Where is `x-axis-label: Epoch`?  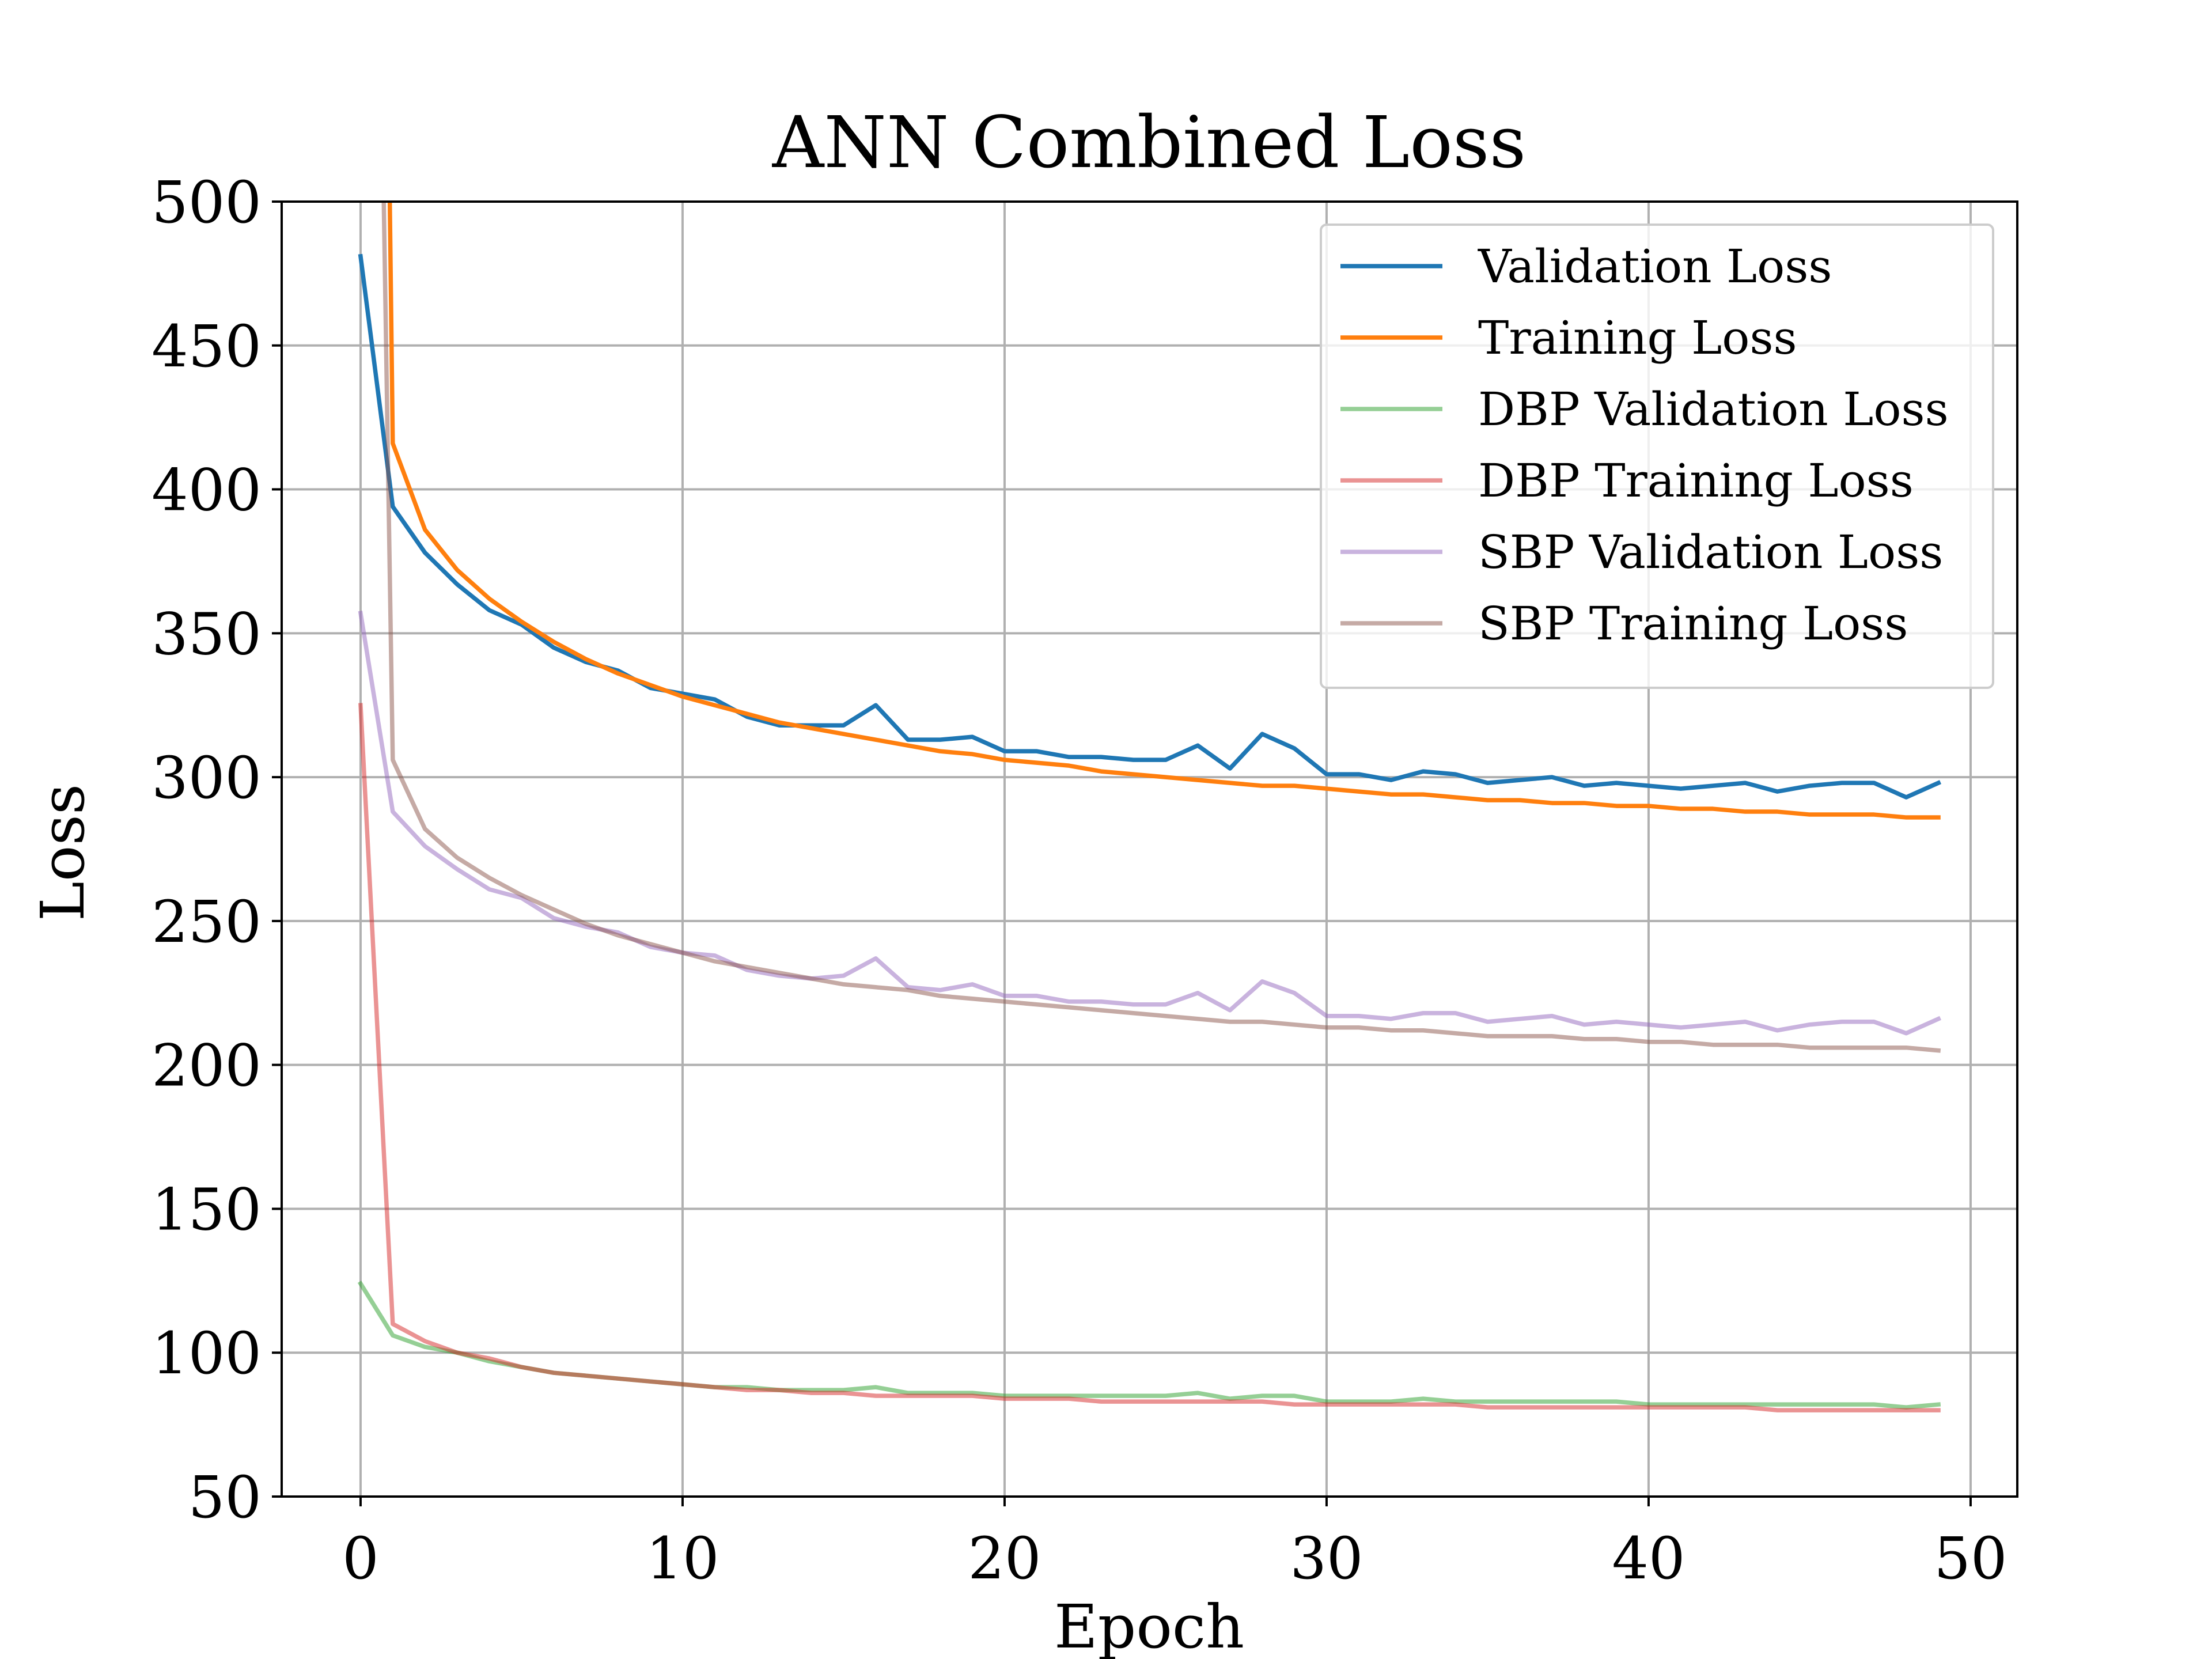
x-axis-label: Epoch is located at coordinates (1149, 1625).